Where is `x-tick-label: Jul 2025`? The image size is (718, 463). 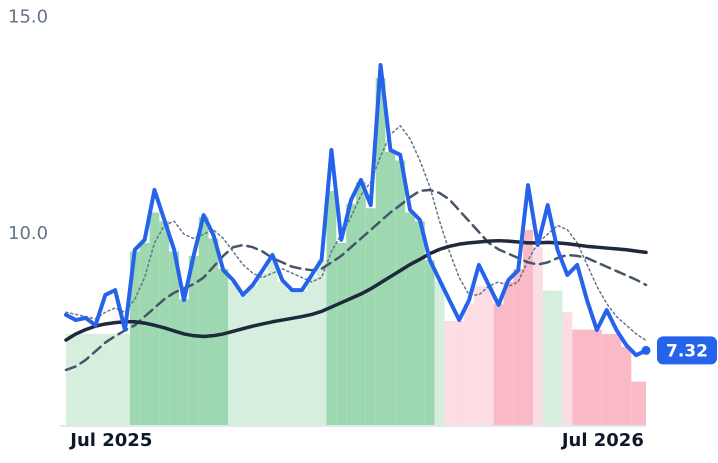
x-tick-label: Jul 2025 is located at coordinates (110, 440).